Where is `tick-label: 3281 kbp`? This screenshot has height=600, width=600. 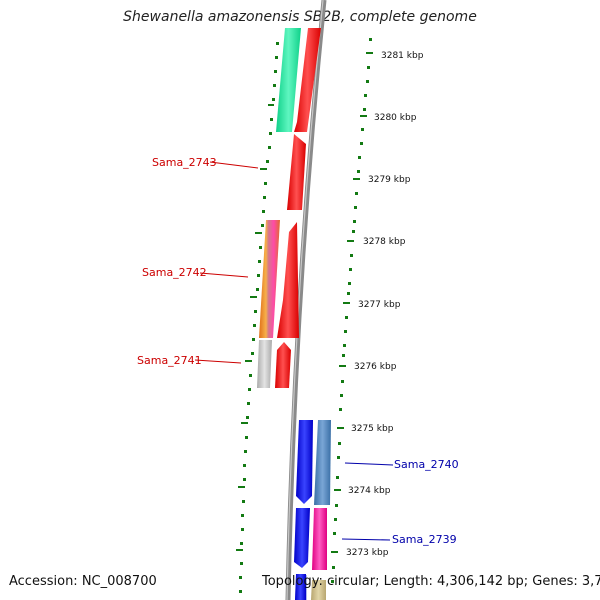
tick-label: 3281 kbp is located at coordinates (402, 56).